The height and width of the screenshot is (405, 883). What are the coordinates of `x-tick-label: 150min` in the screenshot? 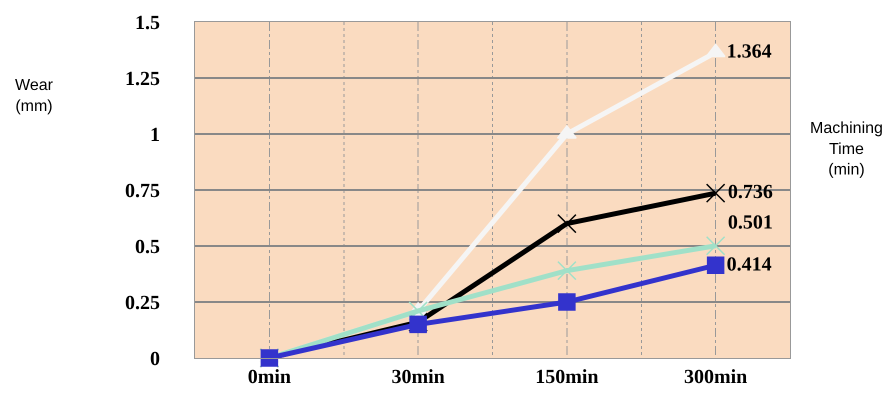 It's located at (567, 377).